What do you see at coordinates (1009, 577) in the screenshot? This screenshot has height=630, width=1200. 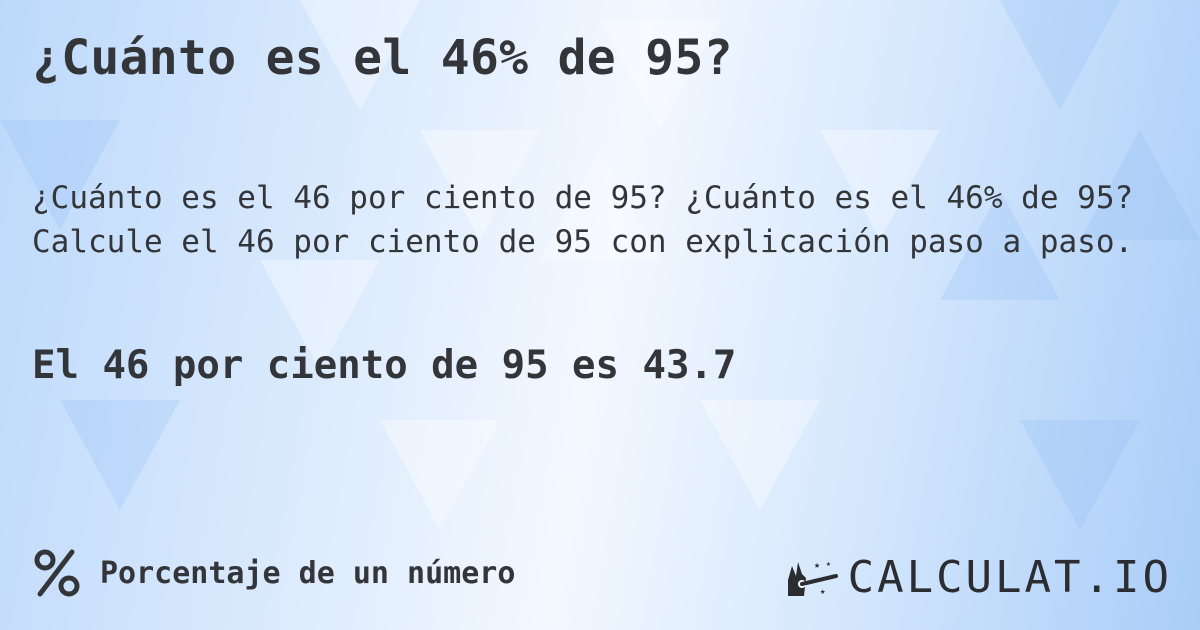 I see `logo-text: CALCULAT.IO` at bounding box center [1009, 577].